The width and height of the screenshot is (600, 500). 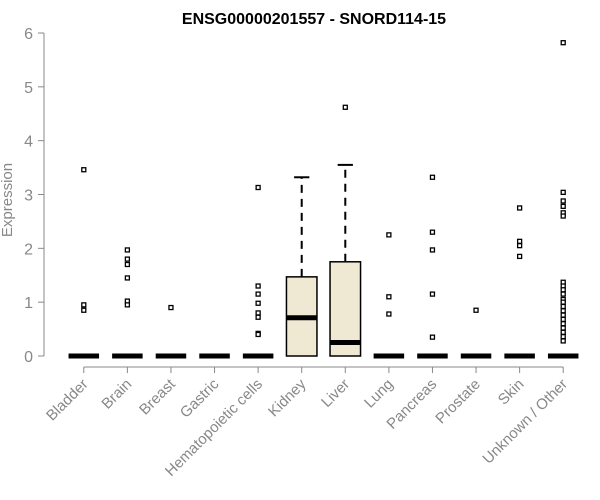 What do you see at coordinates (458, 402) in the screenshot?
I see `x-tick-label: Prostate` at bounding box center [458, 402].